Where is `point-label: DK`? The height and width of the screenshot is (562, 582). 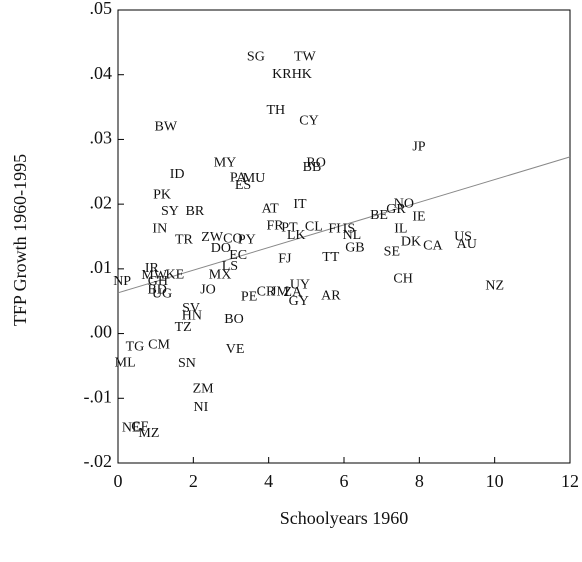
point-label: DK is located at coordinates (411, 242).